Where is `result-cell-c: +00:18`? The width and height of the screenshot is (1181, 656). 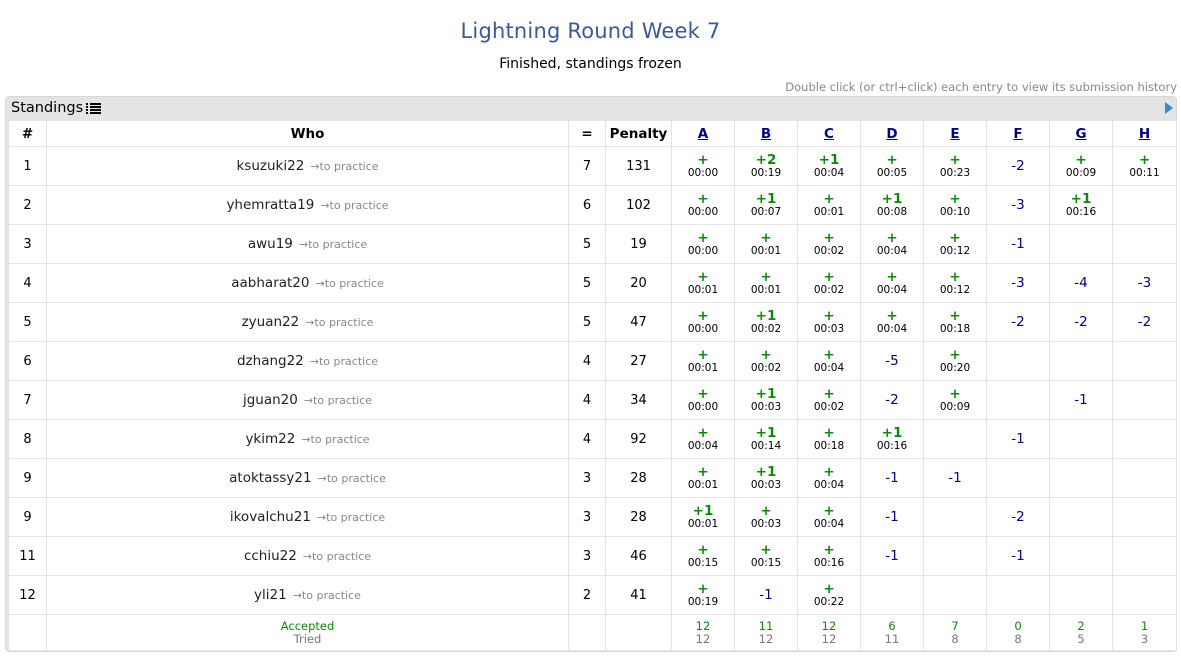 result-cell-c: +00:18 is located at coordinates (829, 439).